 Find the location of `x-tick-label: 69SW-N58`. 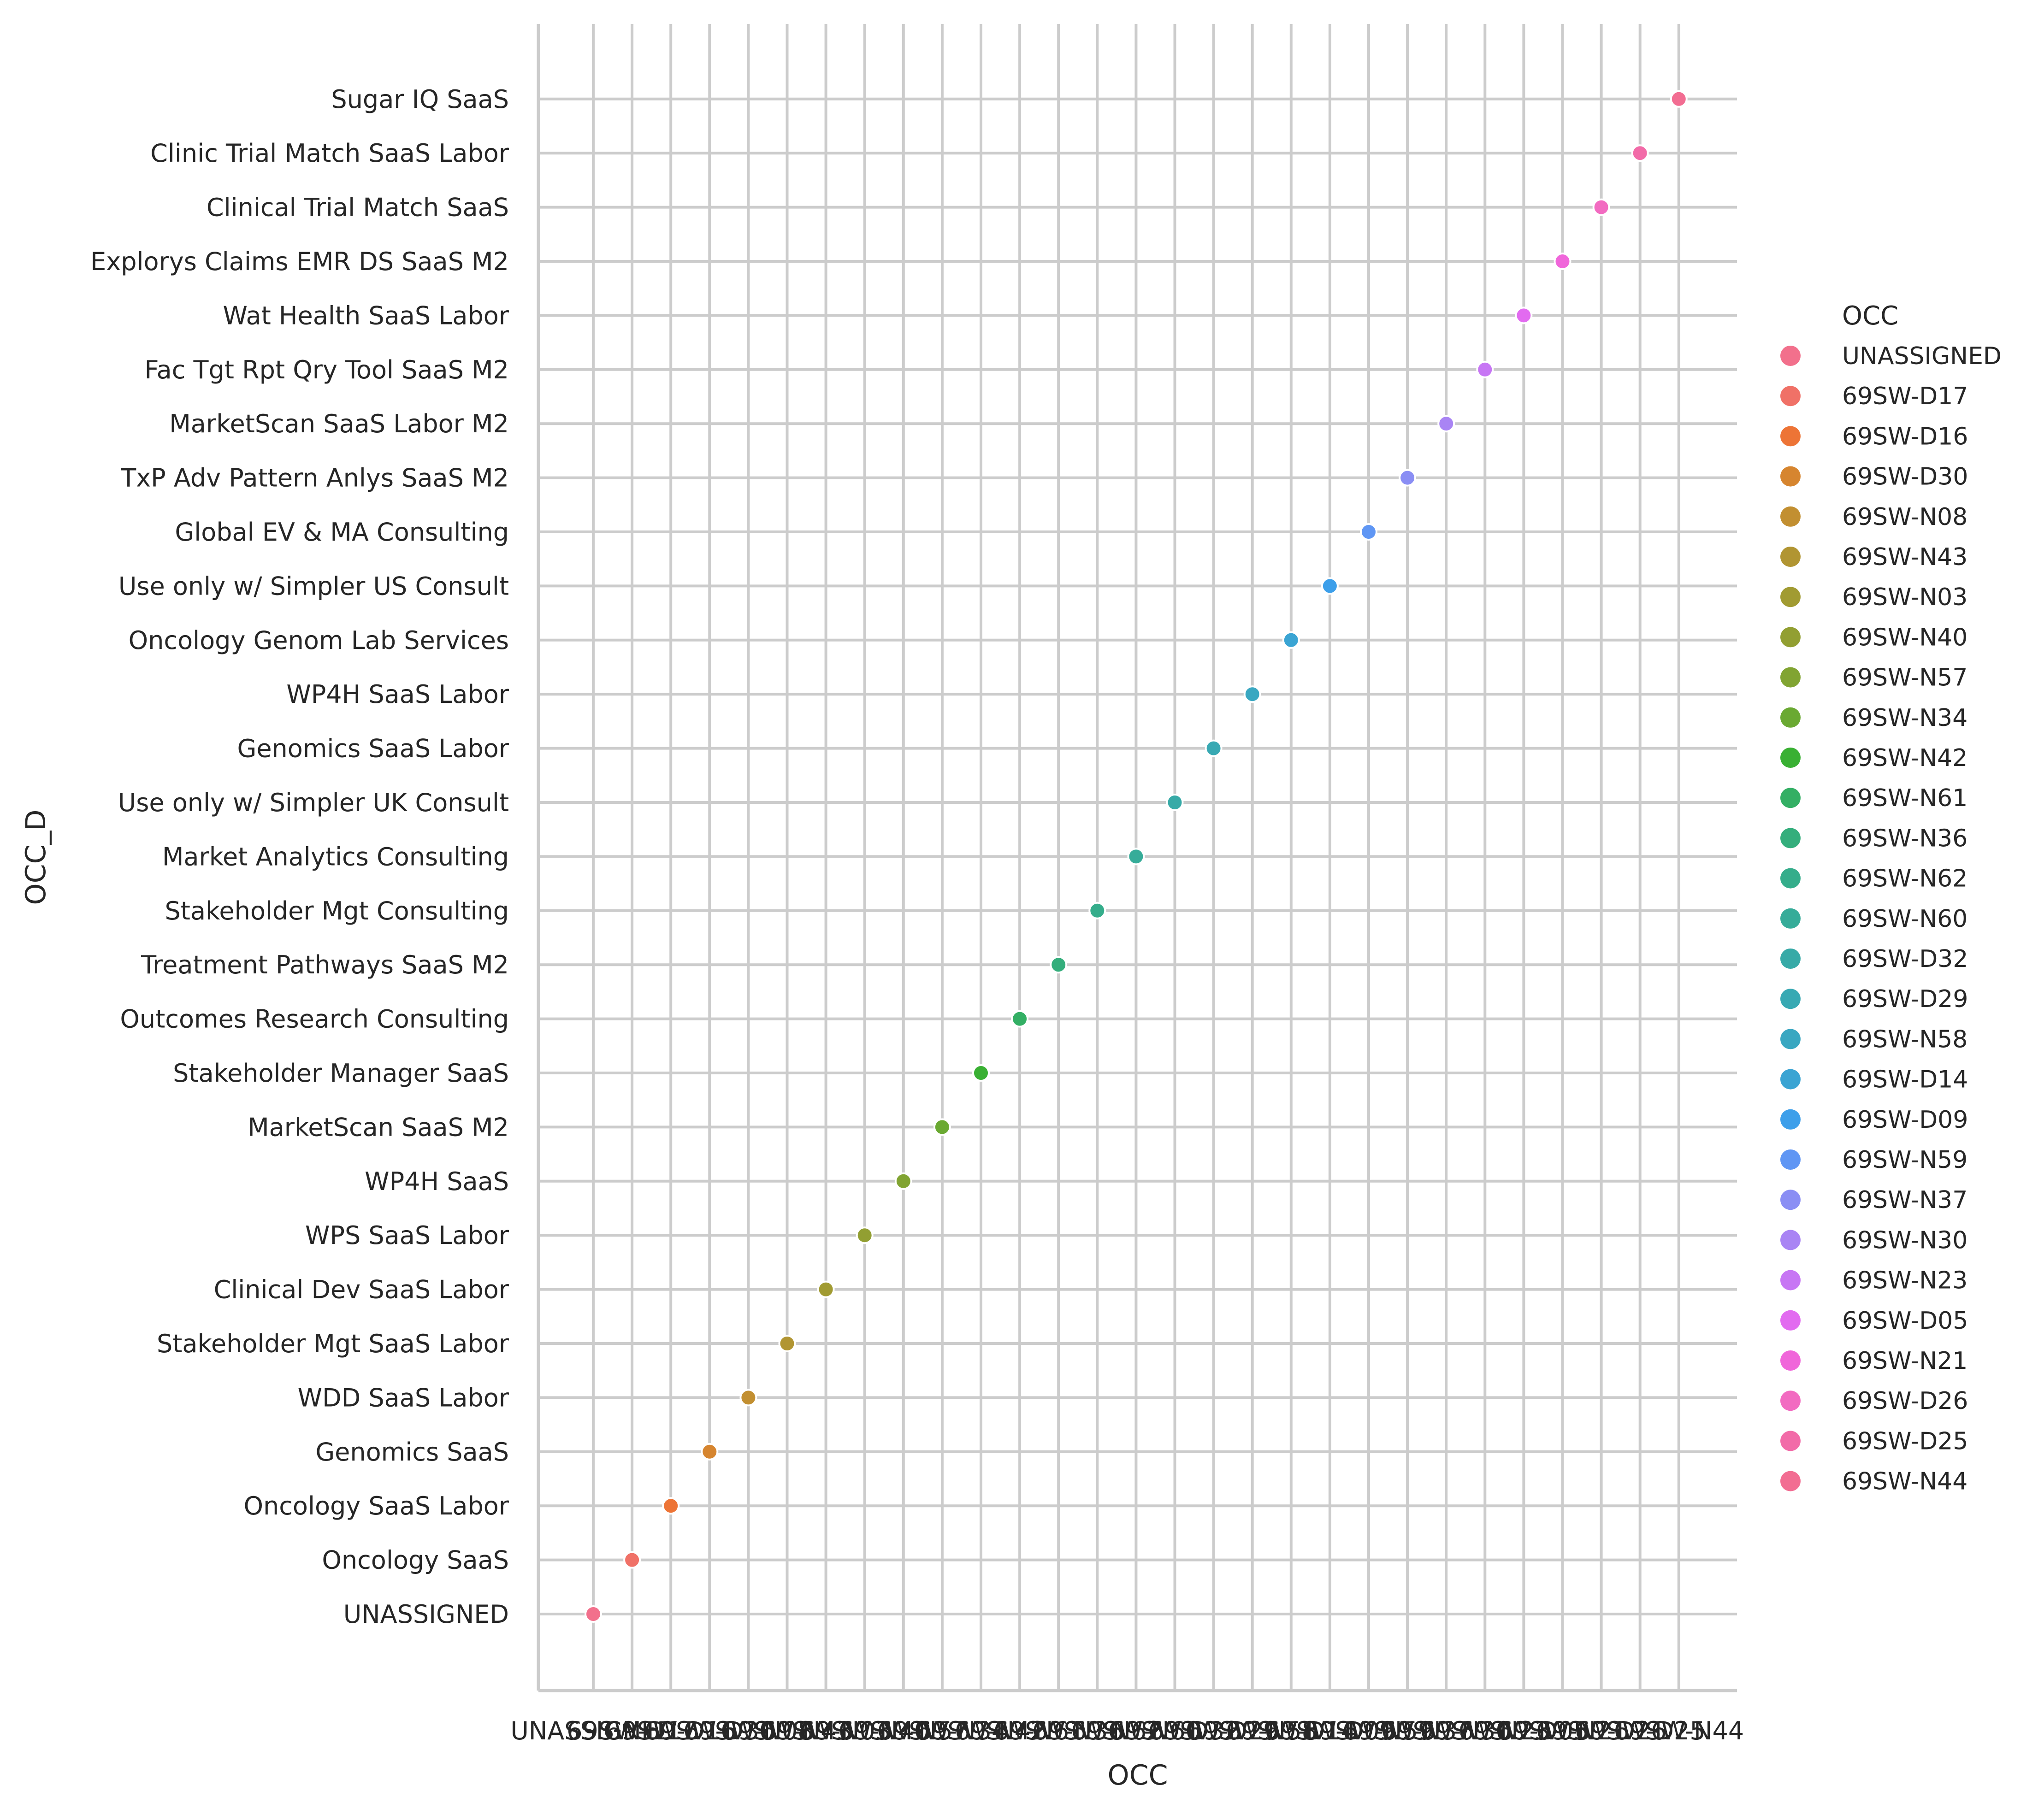

x-tick-label: 69SW-N58 is located at coordinates (1252, 1730).